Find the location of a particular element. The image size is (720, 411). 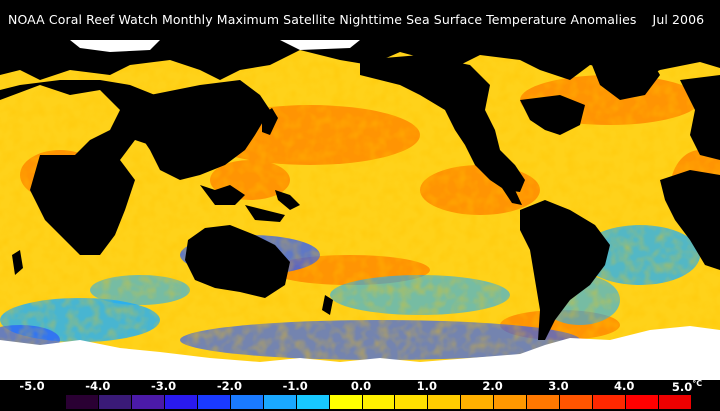

legend-label: -2.0 is located at coordinates (229, 386).